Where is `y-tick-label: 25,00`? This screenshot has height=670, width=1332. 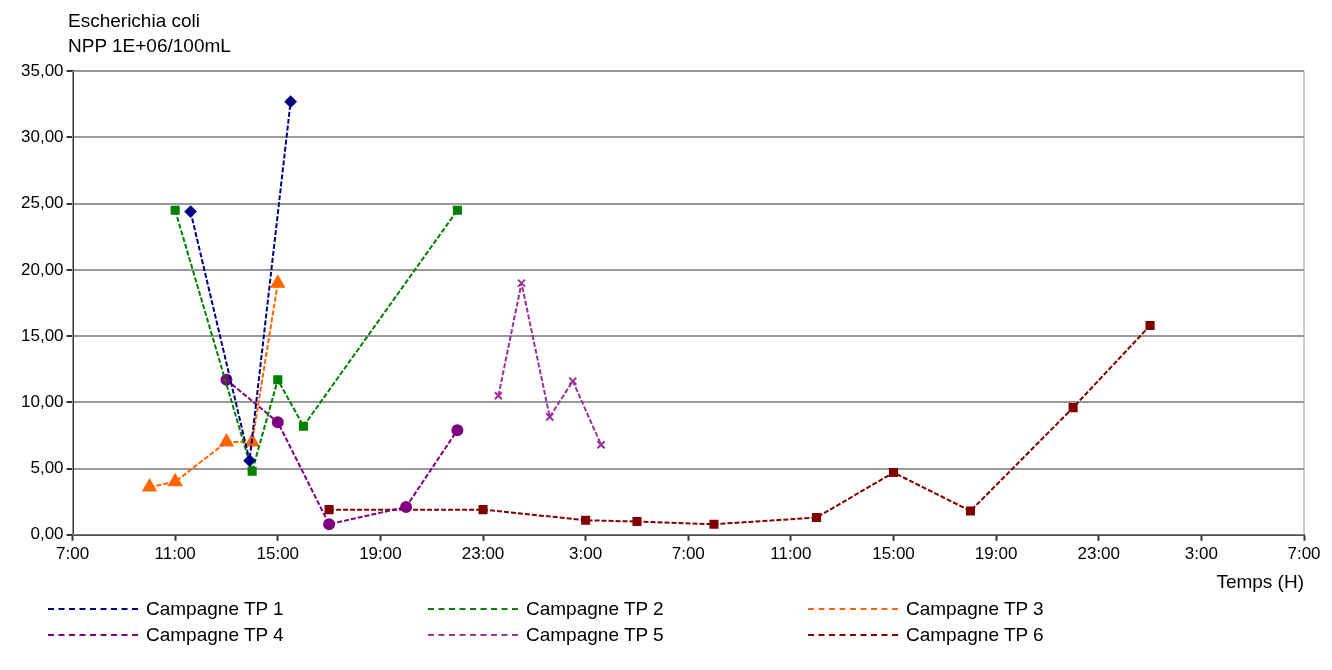 y-tick-label: 25,00 is located at coordinates (42, 203).